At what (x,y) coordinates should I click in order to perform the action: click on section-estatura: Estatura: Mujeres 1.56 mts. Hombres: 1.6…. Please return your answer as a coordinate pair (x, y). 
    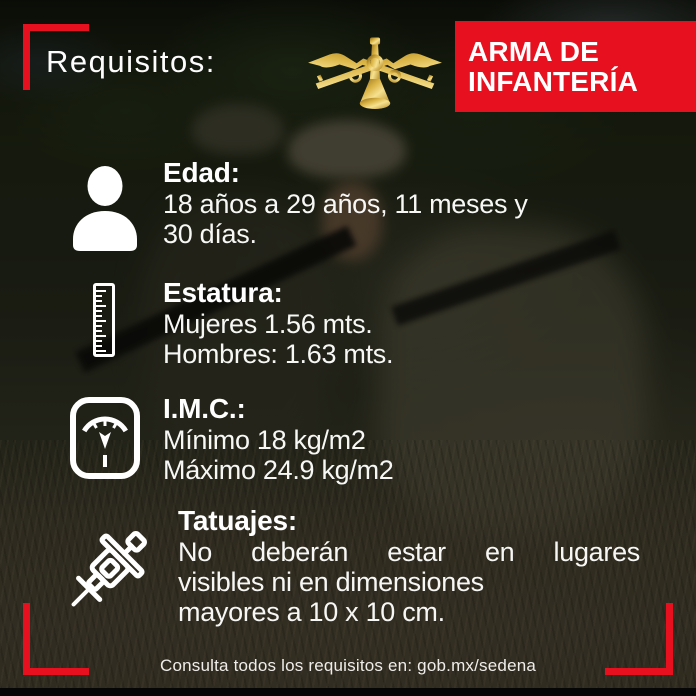
    Looking at the image, I should click on (278, 323).